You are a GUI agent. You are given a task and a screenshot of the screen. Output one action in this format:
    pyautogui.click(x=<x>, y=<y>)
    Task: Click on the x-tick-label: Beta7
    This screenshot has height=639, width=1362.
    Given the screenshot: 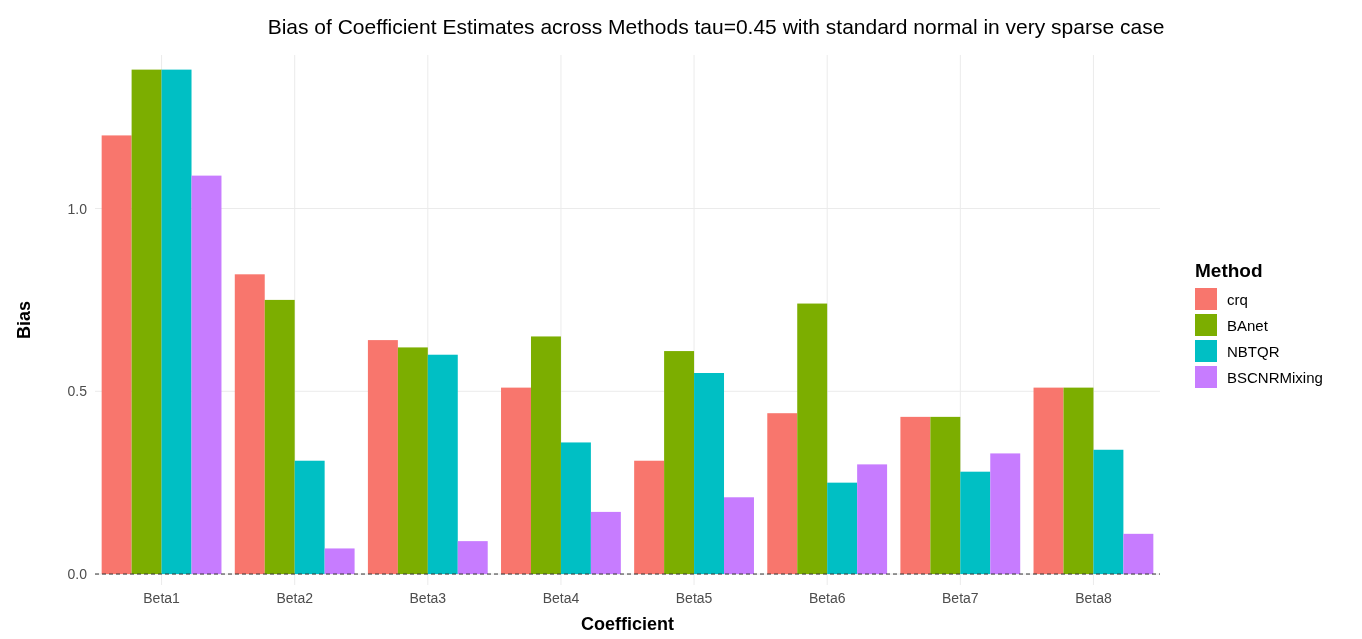 What is the action you would take?
    pyautogui.click(x=960, y=597)
    